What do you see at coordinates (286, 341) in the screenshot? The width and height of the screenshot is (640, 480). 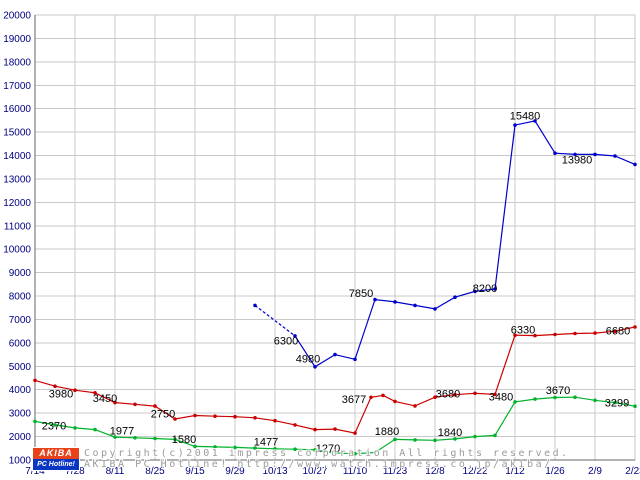 I see `point-label: 6300` at bounding box center [286, 341].